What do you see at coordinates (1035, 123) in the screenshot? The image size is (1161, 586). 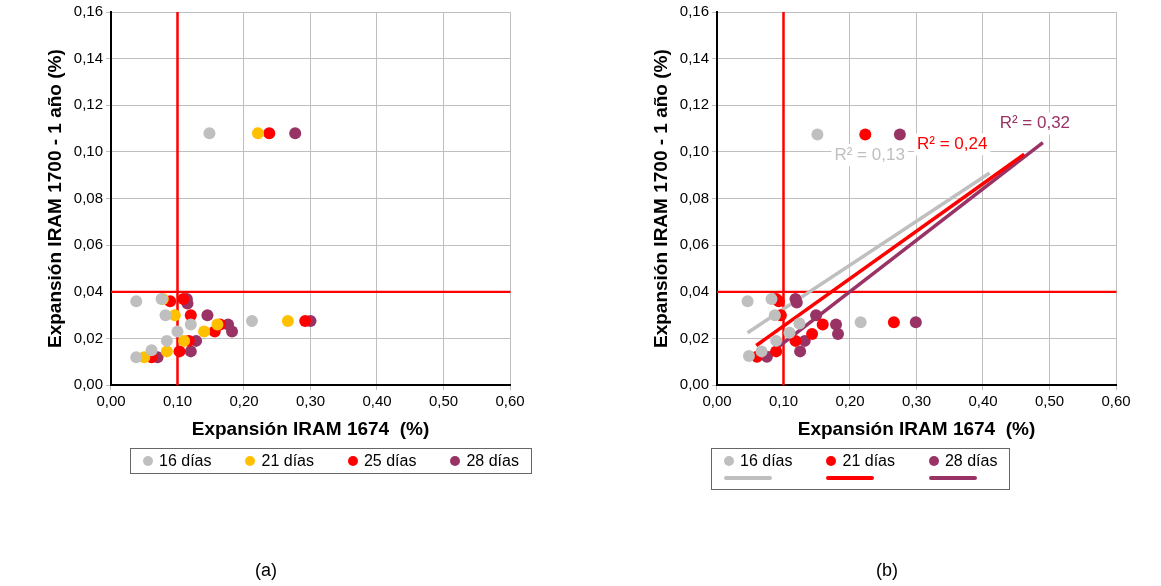 I see `annotation: R² = 0,32` at bounding box center [1035, 123].